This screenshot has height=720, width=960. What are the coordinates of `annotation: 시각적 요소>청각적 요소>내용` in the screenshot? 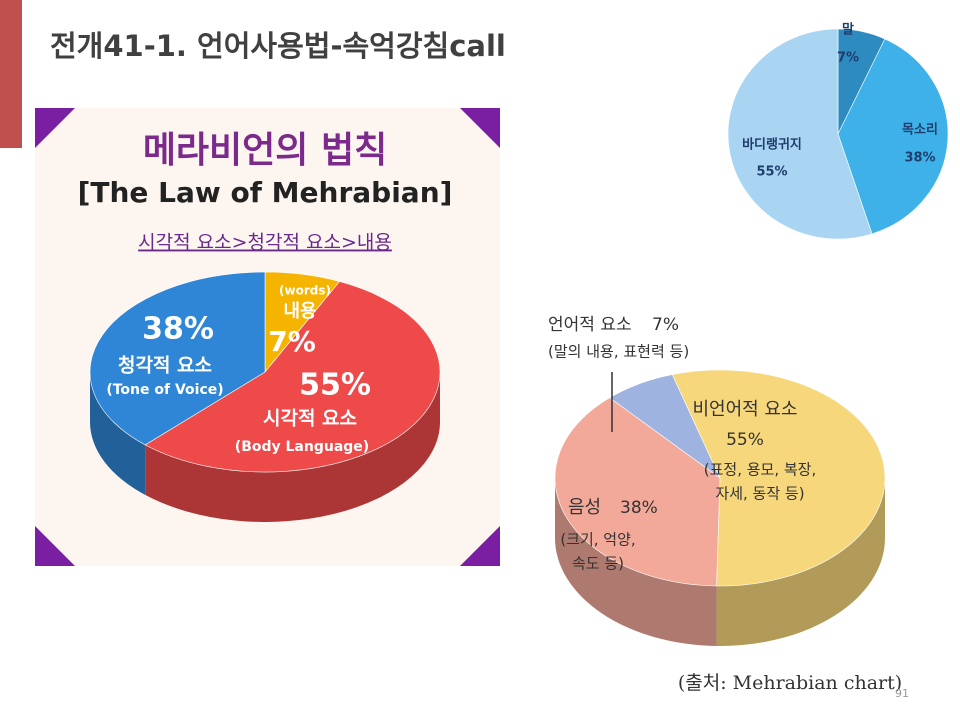 It's located at (265, 243).